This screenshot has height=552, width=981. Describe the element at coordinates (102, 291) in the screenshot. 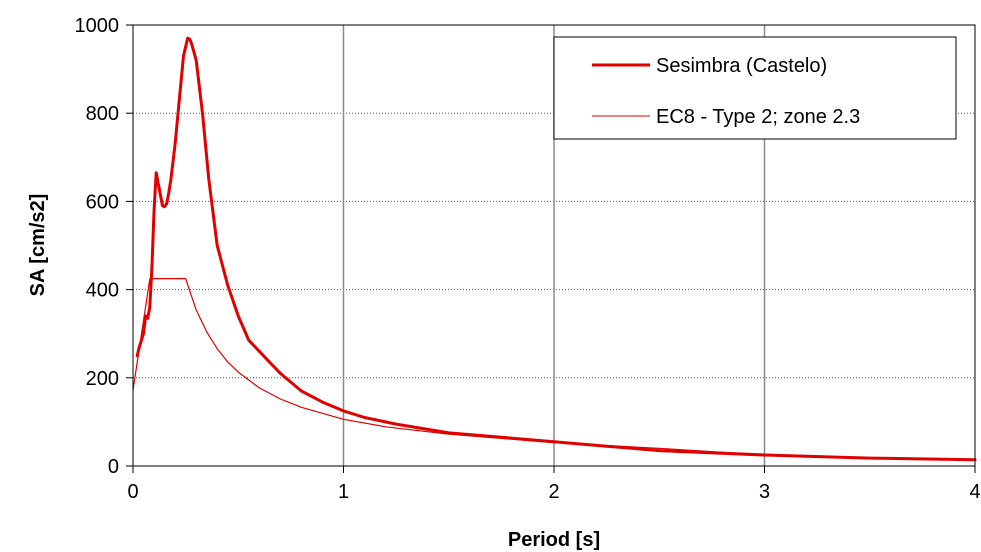

I see `y-tick-label: 400` at that location.